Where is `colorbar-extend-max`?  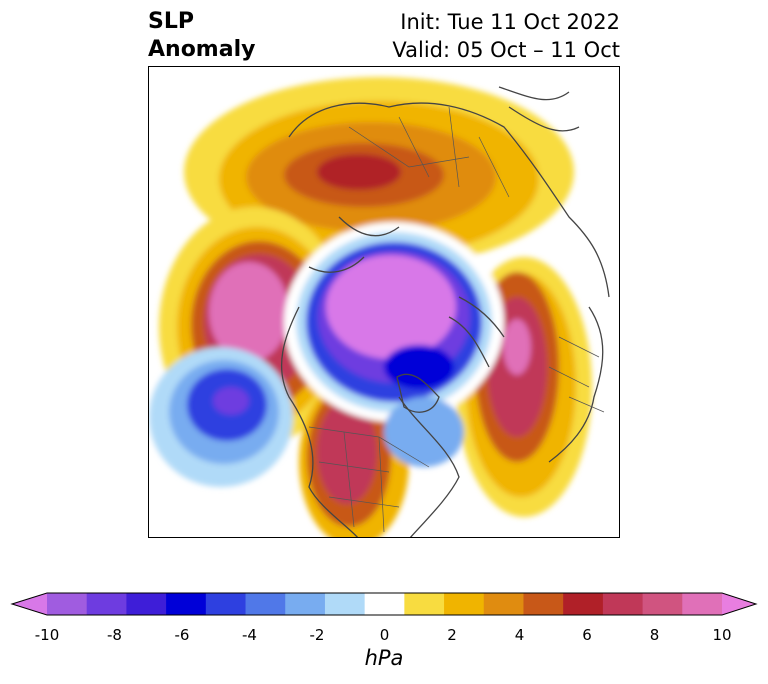 colorbar-extend-max is located at coordinates (739, 604).